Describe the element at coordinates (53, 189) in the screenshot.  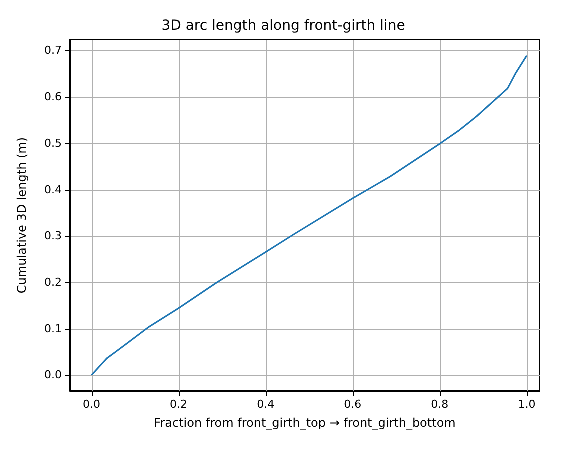
I see `y-tick-label: 0.4` at that location.